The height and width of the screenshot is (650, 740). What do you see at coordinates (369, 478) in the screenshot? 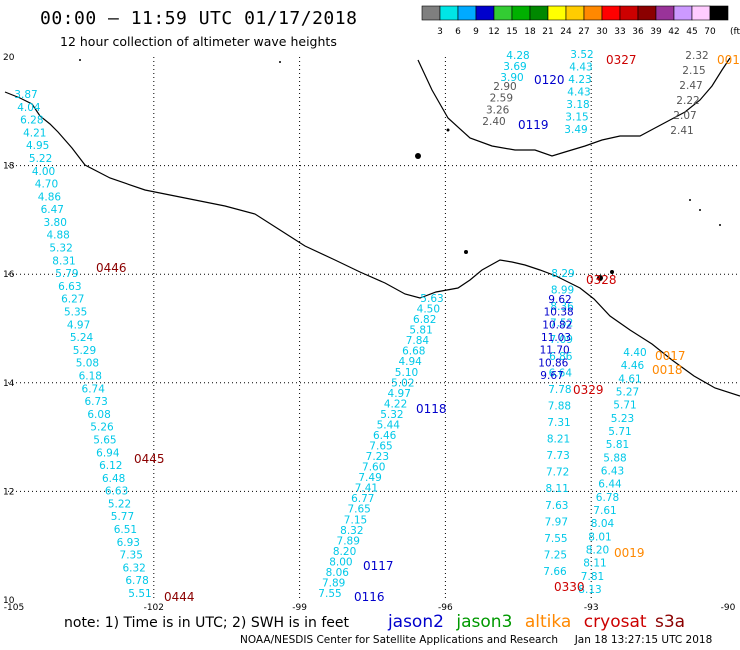
I see `wave-height-value: 7.49` at bounding box center [369, 478].